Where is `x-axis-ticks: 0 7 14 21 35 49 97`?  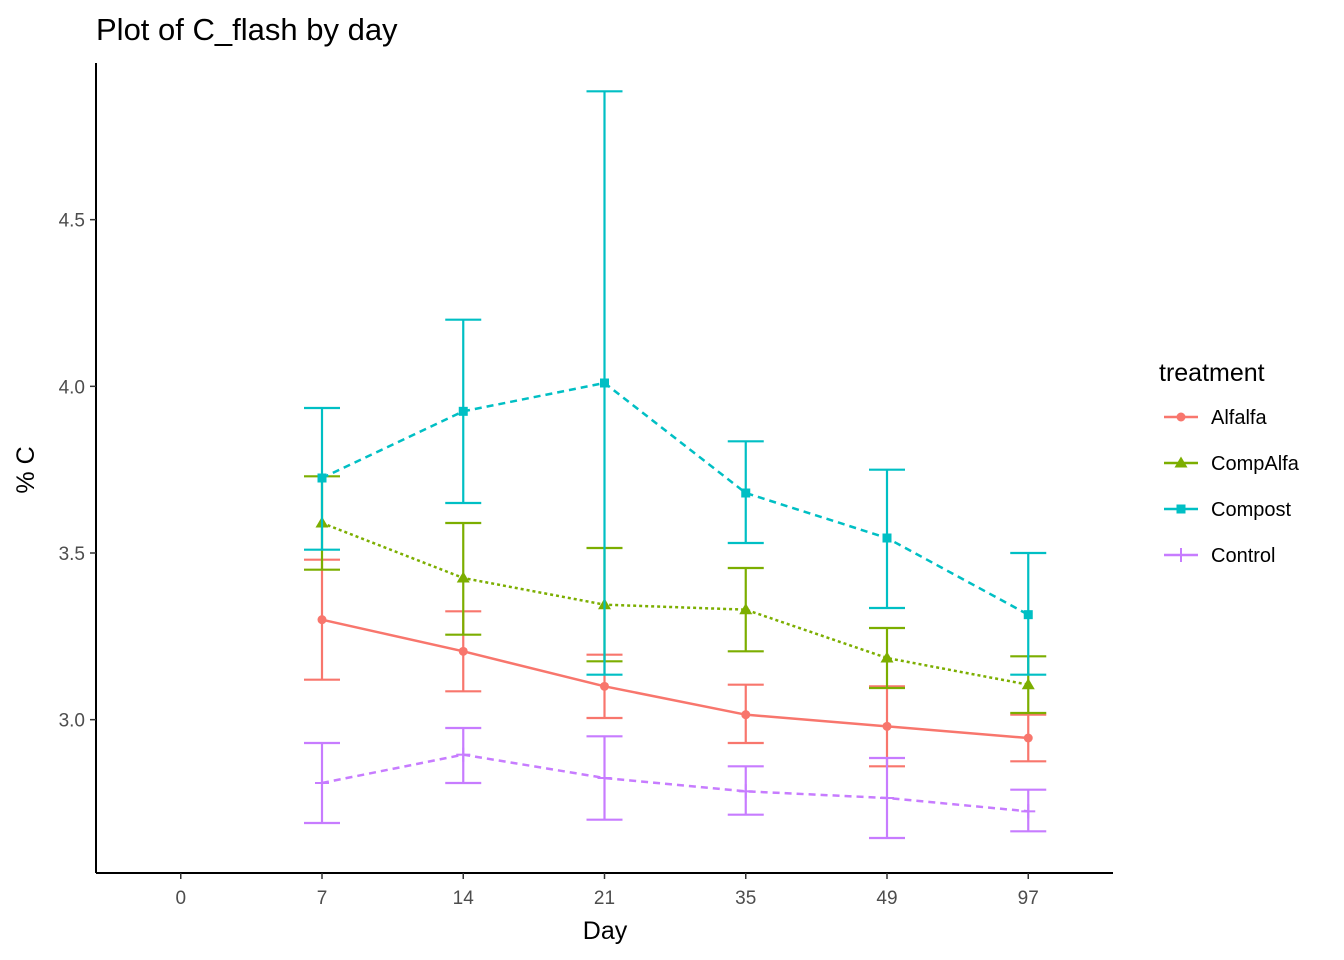
x-axis-ticks: 0 7 14 21 35 49 97 is located at coordinates (607, 891).